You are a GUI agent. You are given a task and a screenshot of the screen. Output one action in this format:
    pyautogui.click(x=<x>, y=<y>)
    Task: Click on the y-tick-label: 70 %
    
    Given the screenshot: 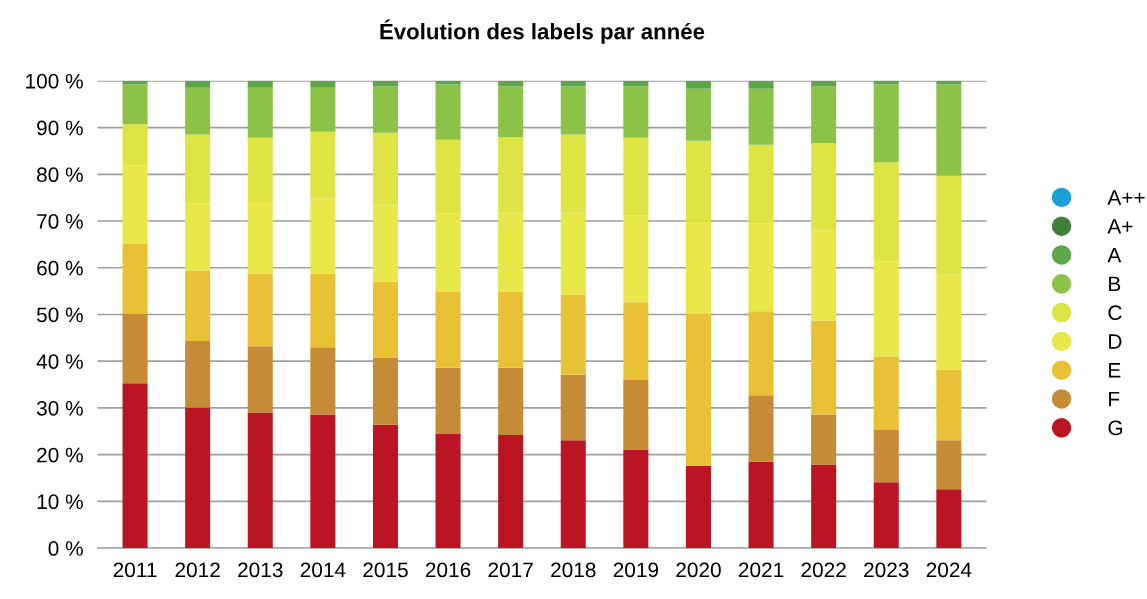 What is the action you would take?
    pyautogui.click(x=60, y=221)
    